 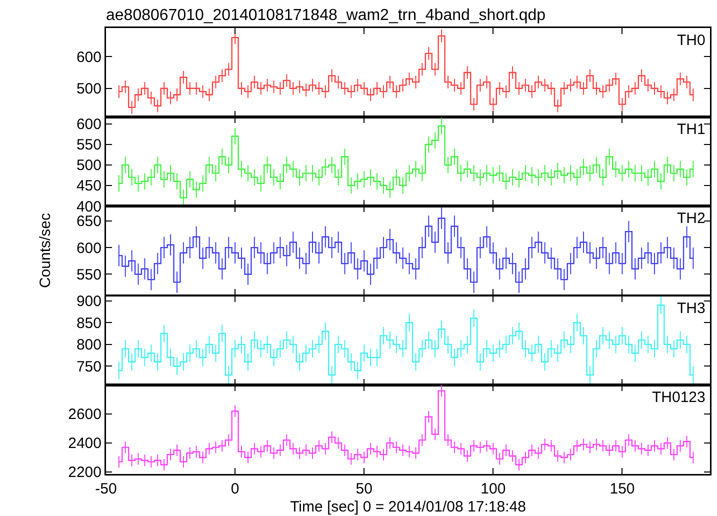 I want to click on y-tick-label: 400, so click(x=89, y=207).